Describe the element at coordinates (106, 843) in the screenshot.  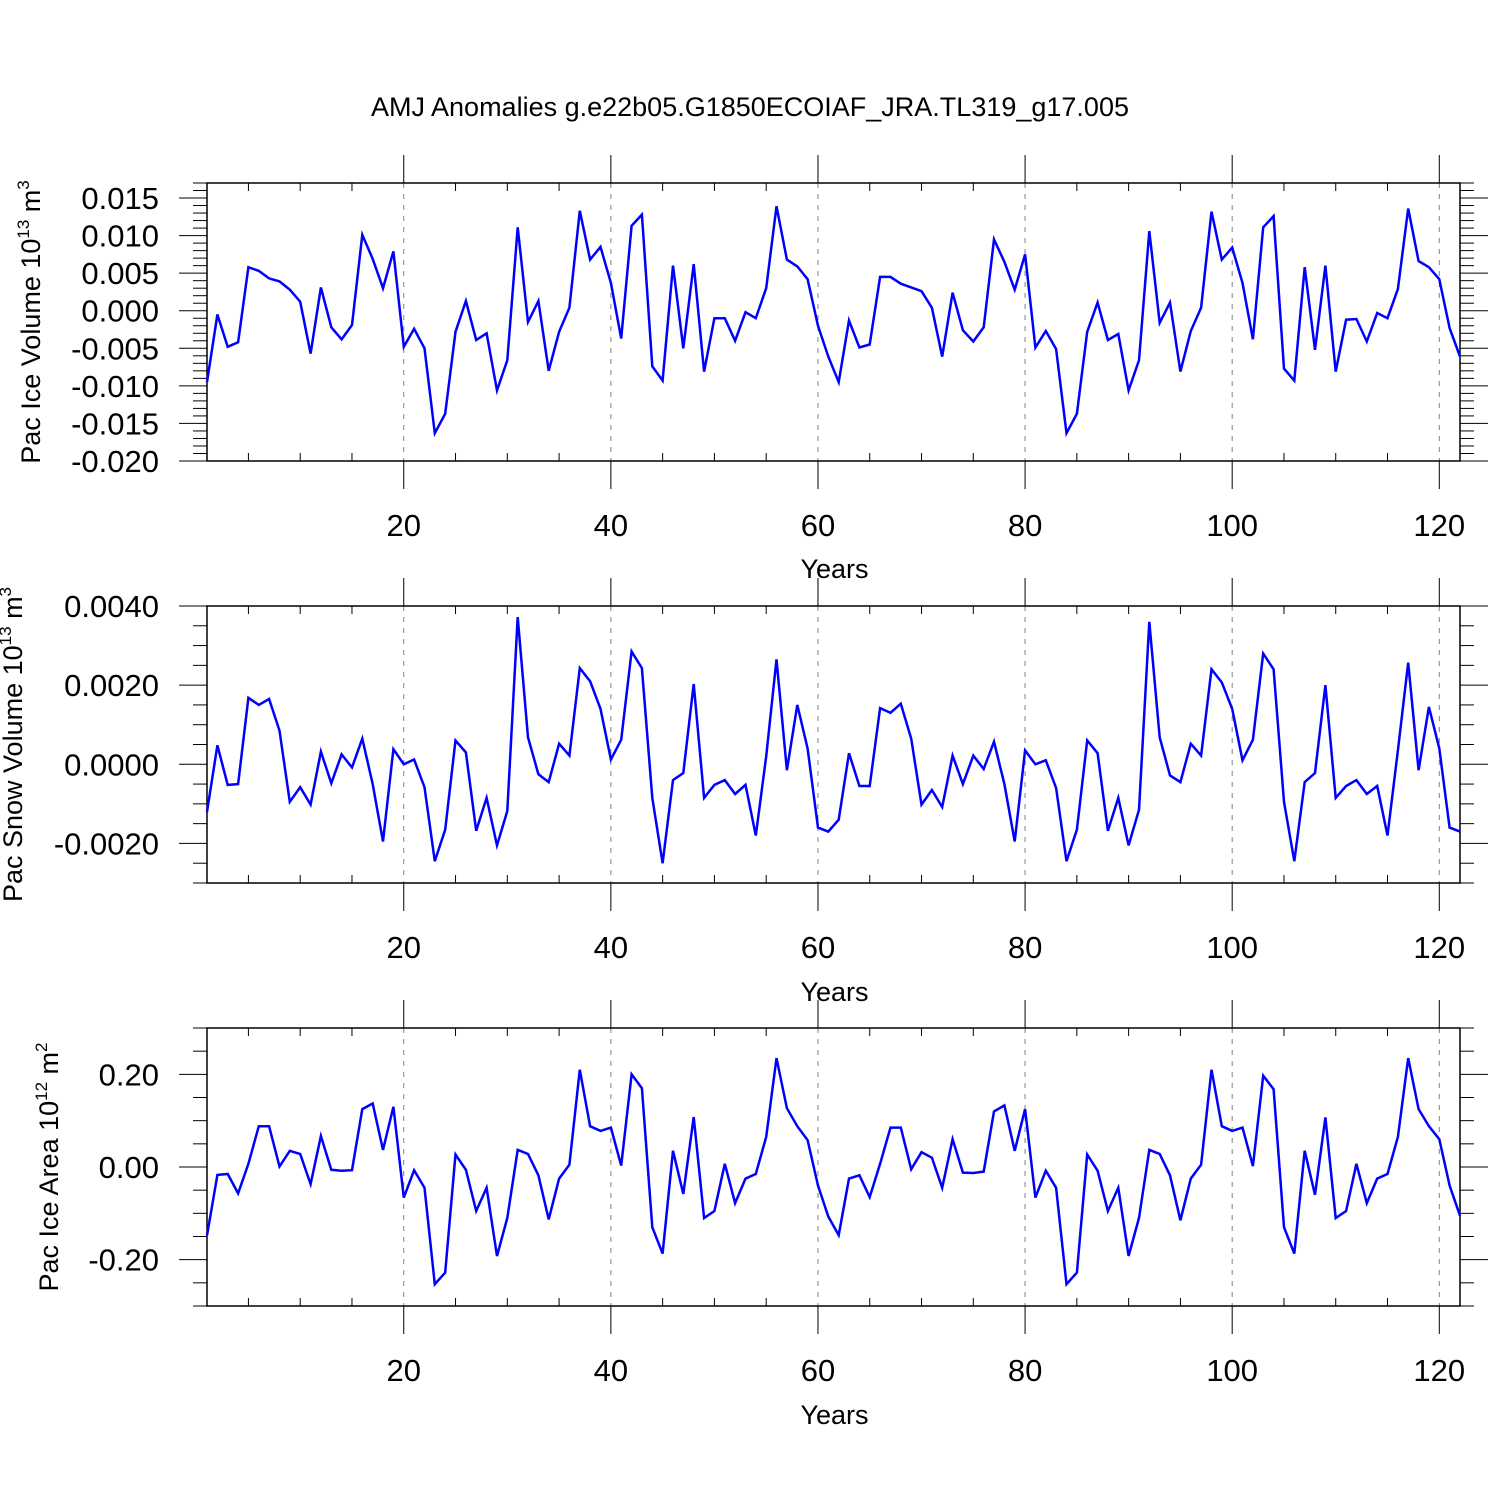
I see `y-tick-label: -0.0020` at that location.